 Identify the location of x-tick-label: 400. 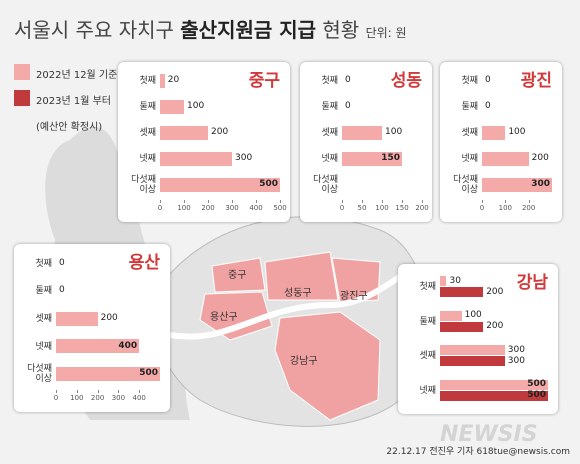
(139, 398).